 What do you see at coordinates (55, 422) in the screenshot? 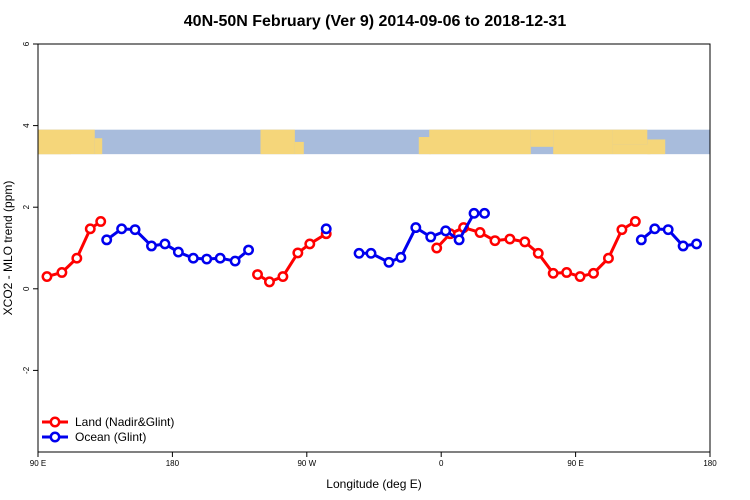
I see `legend-land-marker` at bounding box center [55, 422].